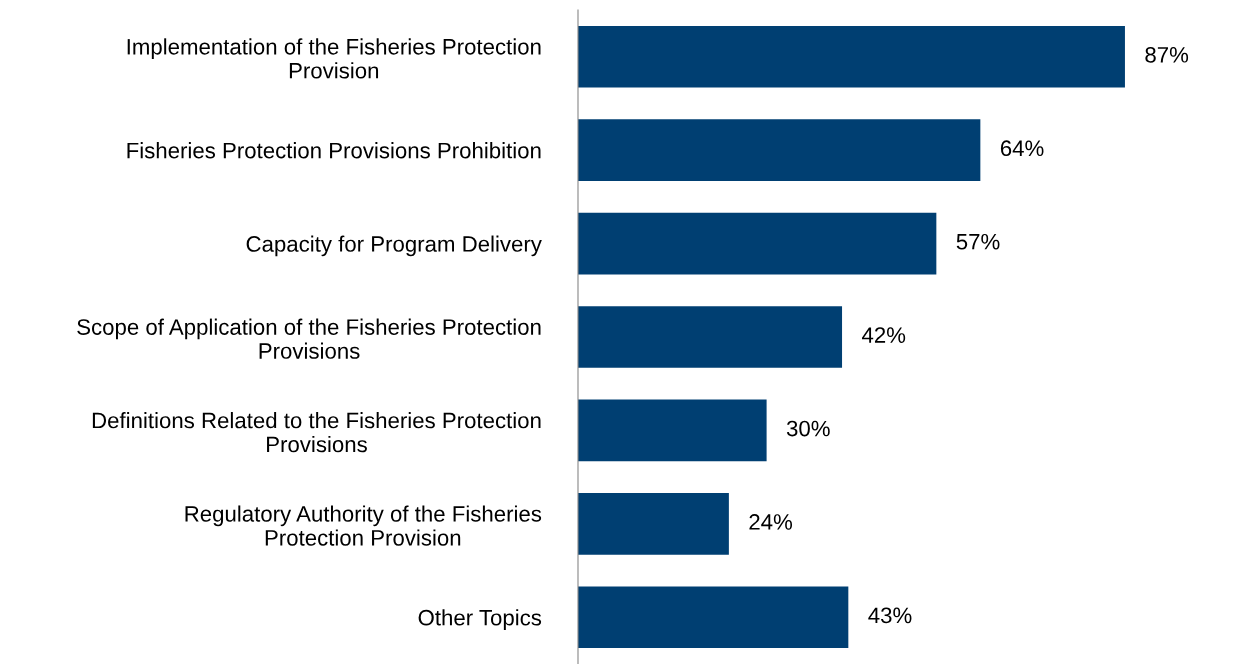  I want to click on y-tick-label: Fisheries Protection Provisions Prohibition, so click(334, 150).